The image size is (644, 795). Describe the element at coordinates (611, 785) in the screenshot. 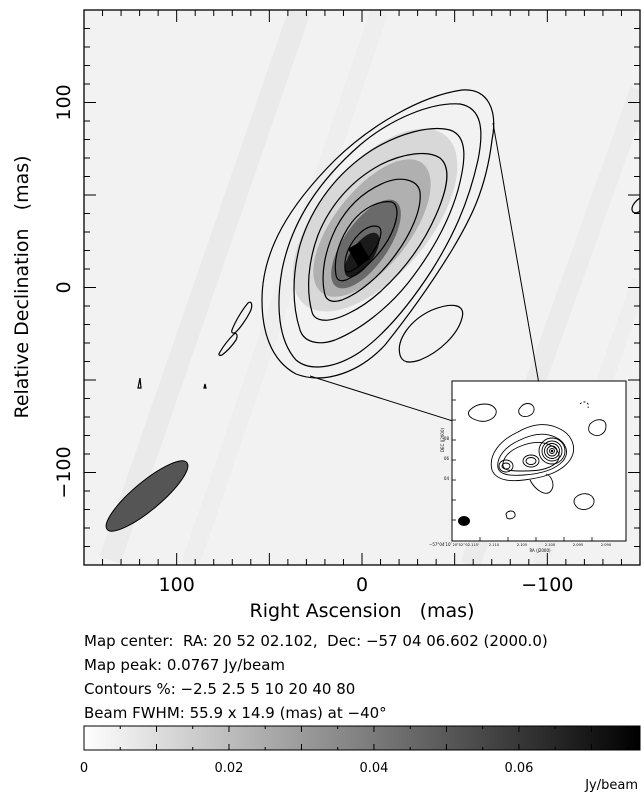

I see `colorbar-unit: Jy/beam` at that location.